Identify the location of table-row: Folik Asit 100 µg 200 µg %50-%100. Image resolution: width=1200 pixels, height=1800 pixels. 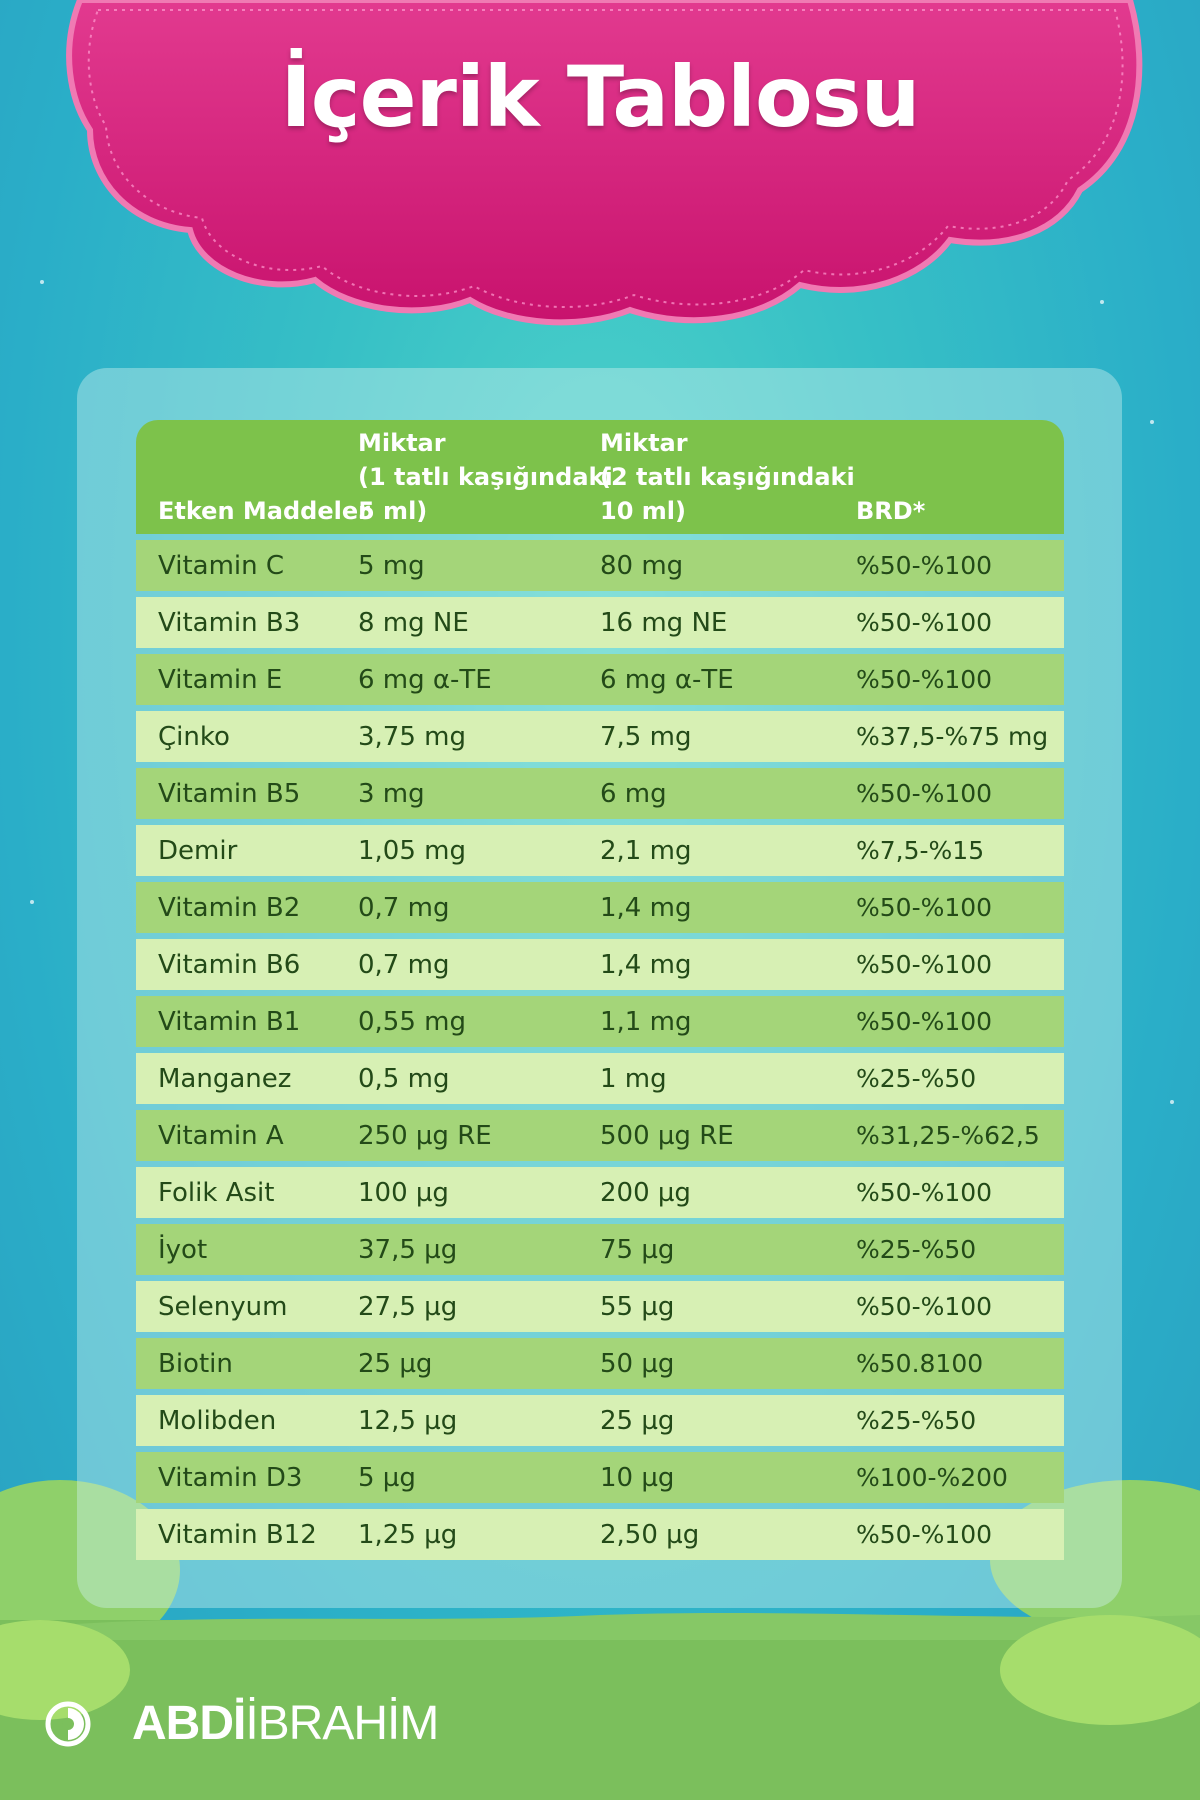
(600, 1192).